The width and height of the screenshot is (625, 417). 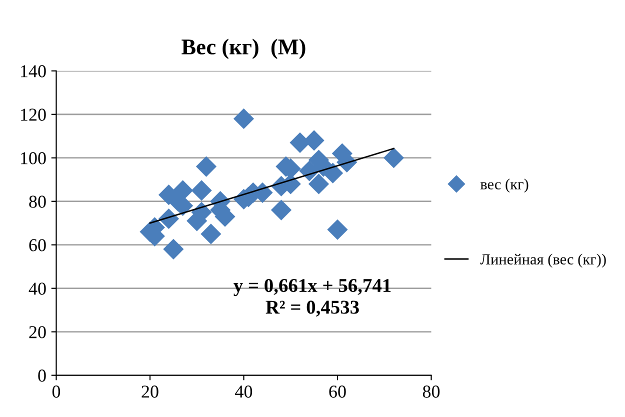 What do you see at coordinates (33, 158) in the screenshot?
I see `y-tick-label: 100` at bounding box center [33, 158].